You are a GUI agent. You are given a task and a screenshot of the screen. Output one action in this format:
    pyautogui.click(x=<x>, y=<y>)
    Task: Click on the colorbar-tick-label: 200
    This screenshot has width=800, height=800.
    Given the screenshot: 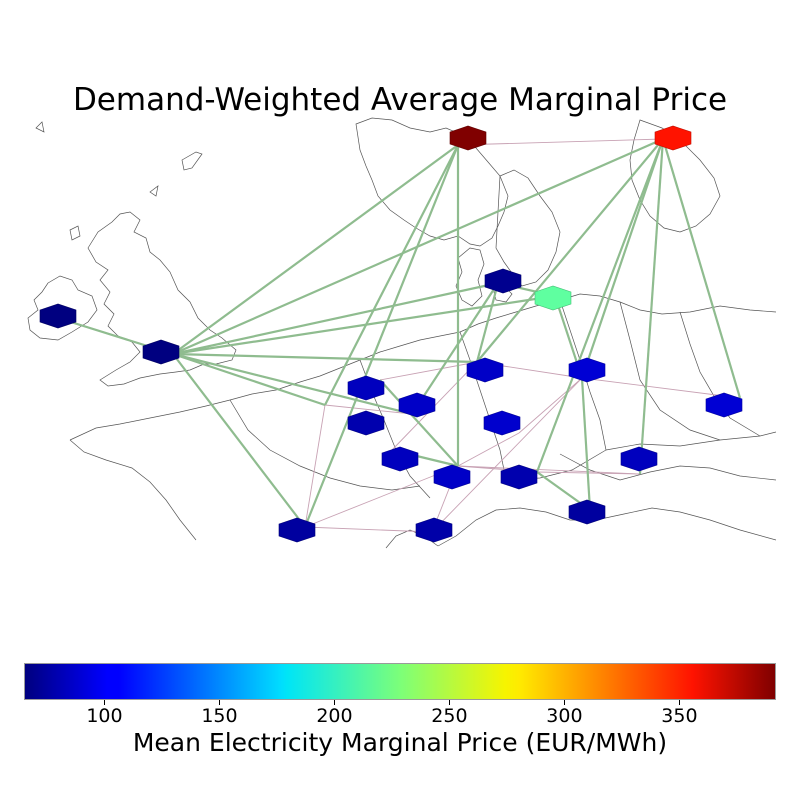 What is the action you would take?
    pyautogui.click(x=334, y=716)
    